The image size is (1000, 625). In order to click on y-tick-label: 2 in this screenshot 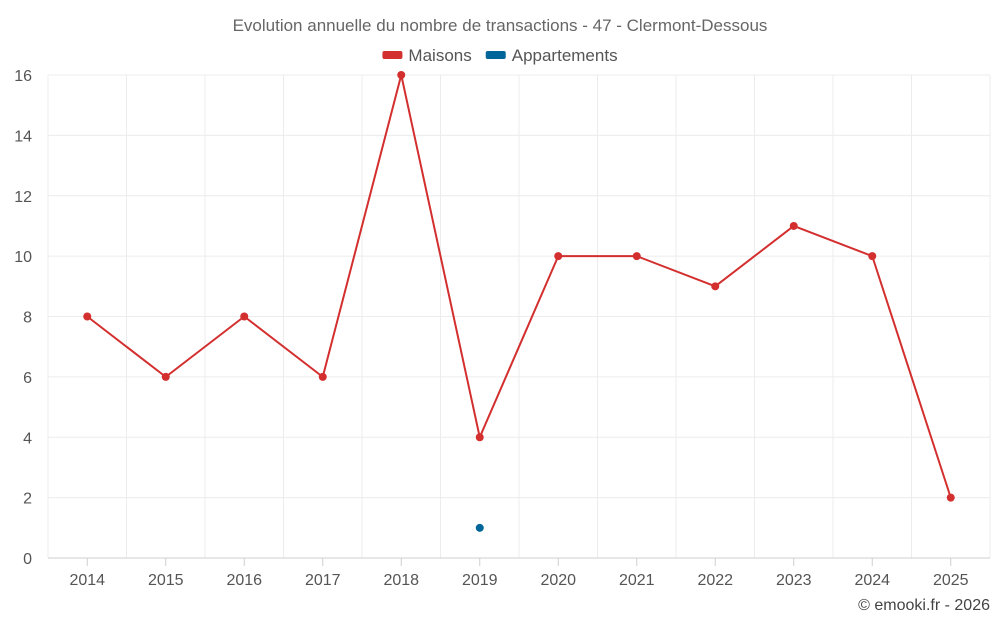, I will do `click(27, 499)`.